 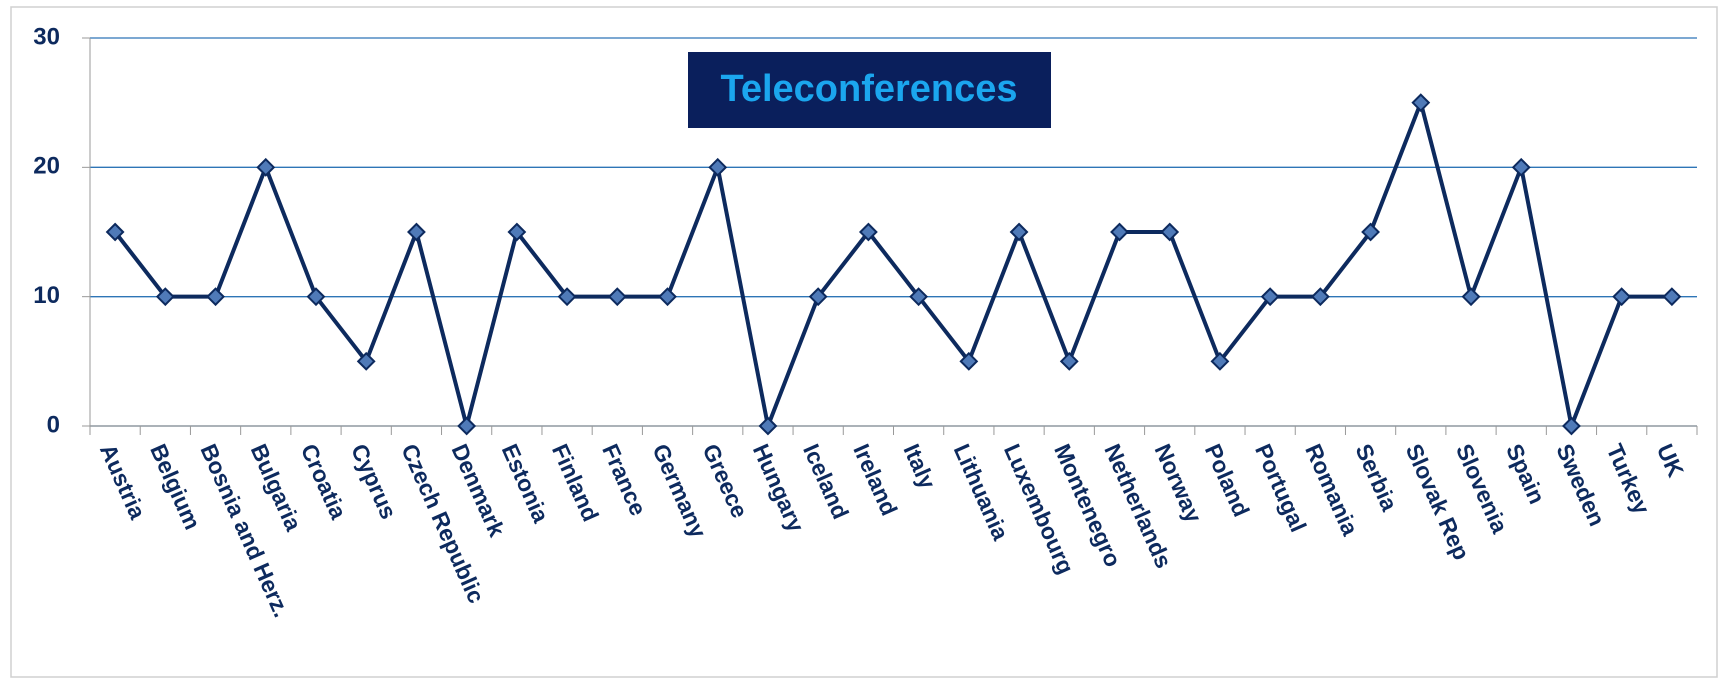 I want to click on chart-title: Teleconferences, so click(x=868, y=89).